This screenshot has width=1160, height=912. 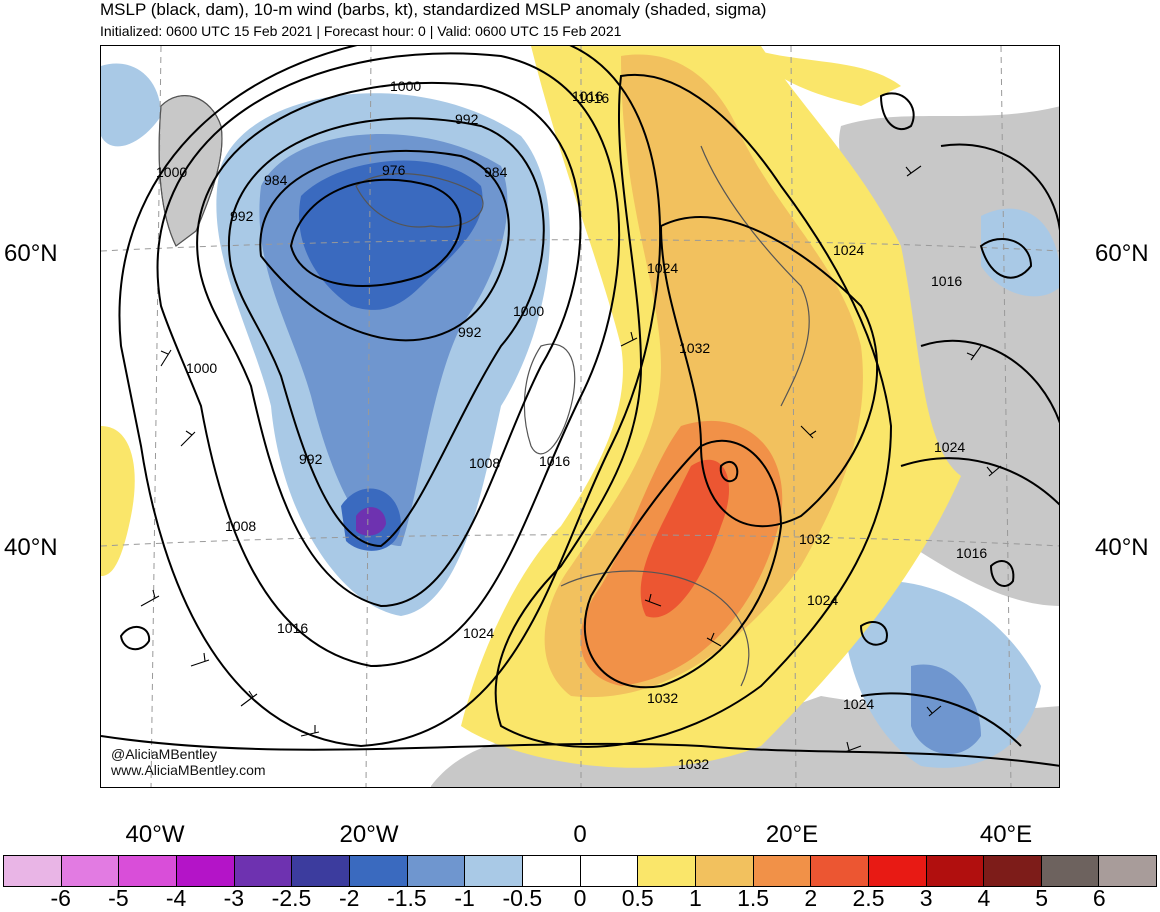 I want to click on credit-url: www.AliciaMBentley.com, so click(x=188, y=770).